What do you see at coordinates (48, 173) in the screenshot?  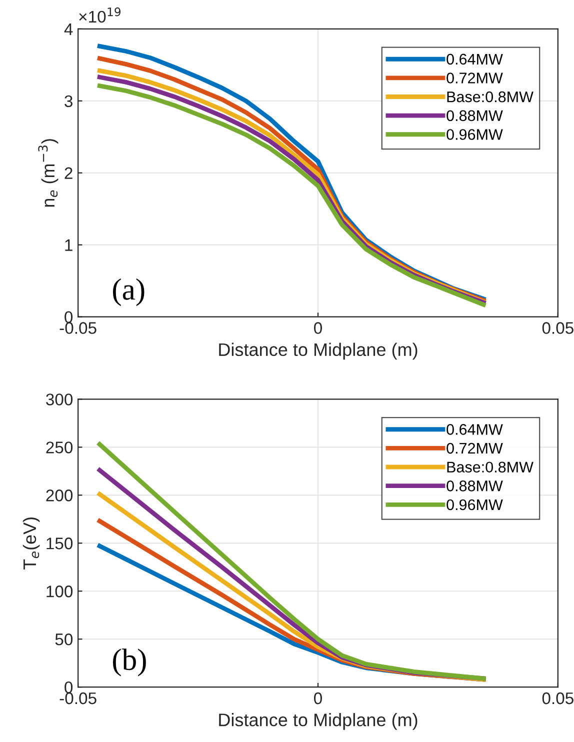 I see `y-axis-title: n$_{e}$ (m$^{−3}$)` at bounding box center [48, 173].